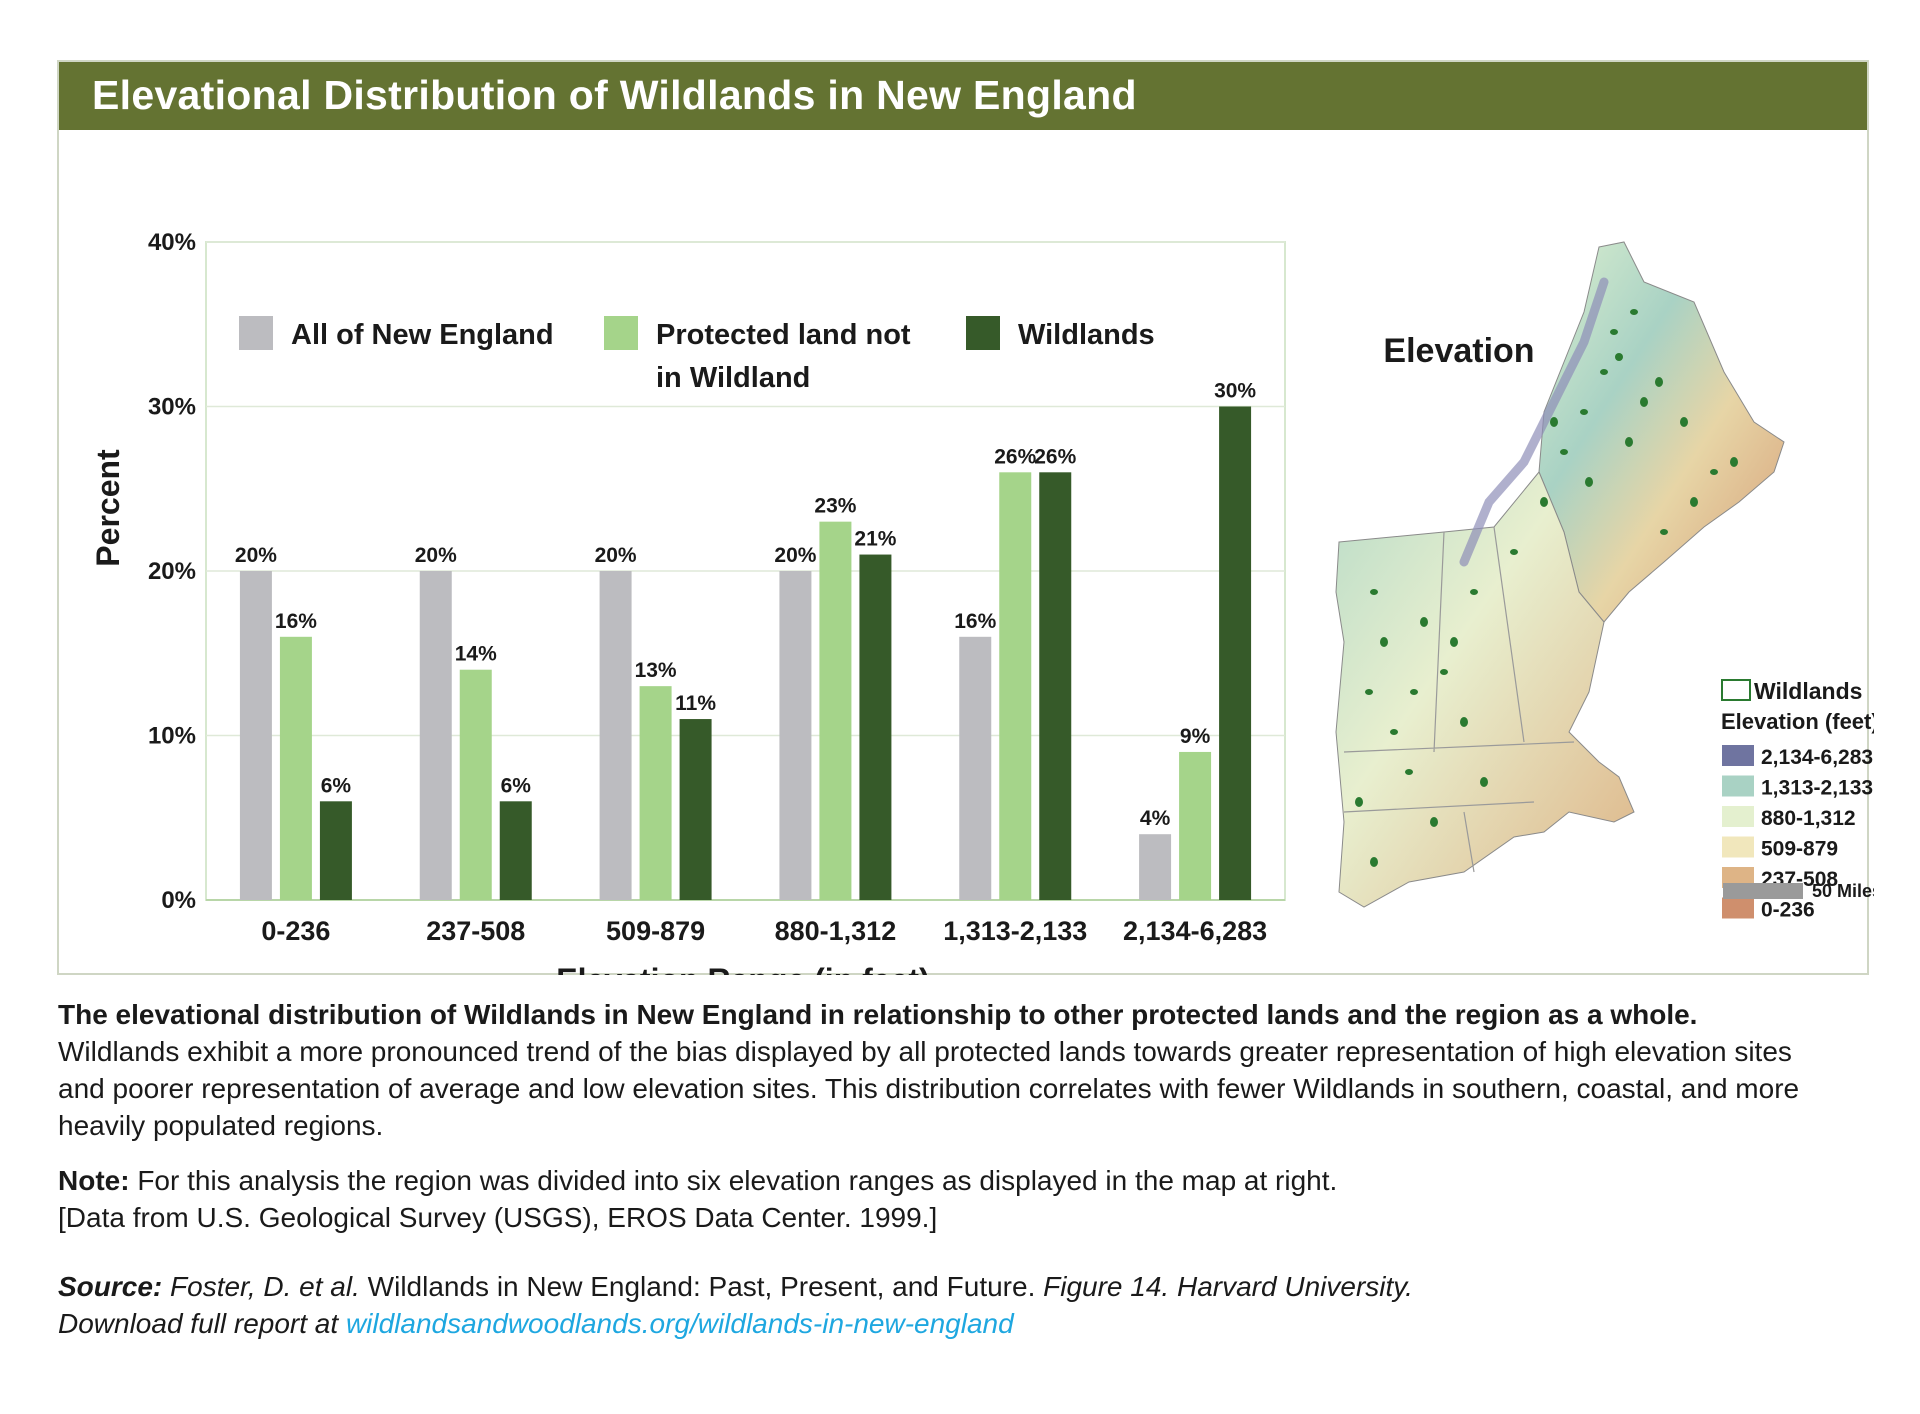  I want to click on bar-value-label: 9%, so click(1195, 736).